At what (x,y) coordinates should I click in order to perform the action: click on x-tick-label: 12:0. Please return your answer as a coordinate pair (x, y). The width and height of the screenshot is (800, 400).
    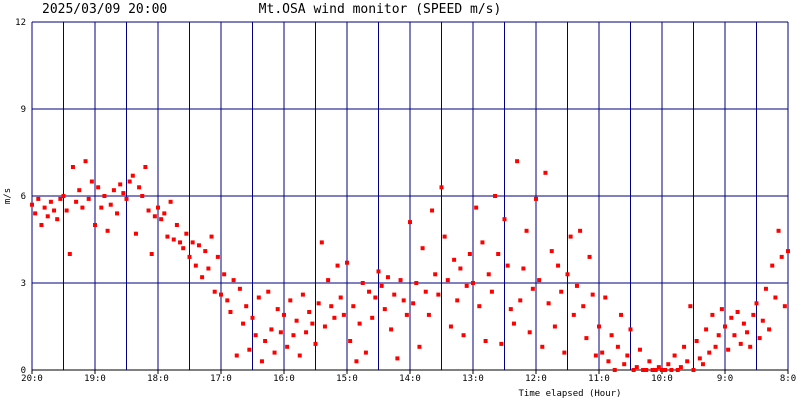
    Looking at the image, I should click on (536, 379).